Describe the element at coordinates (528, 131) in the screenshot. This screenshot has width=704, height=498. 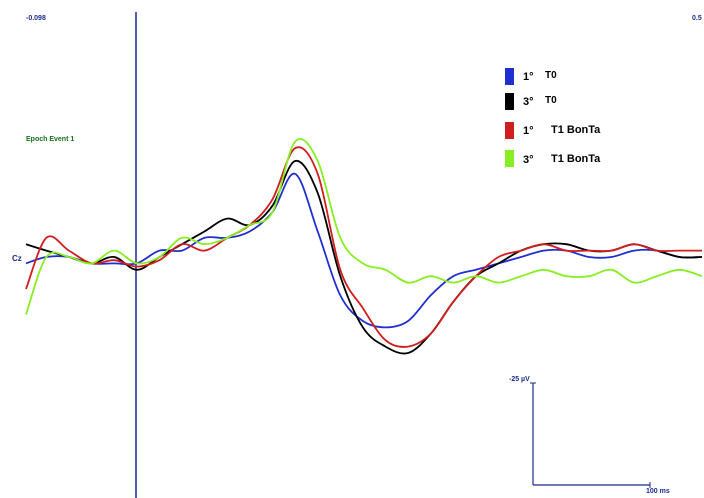
I see `legend-order-2: 1°` at that location.